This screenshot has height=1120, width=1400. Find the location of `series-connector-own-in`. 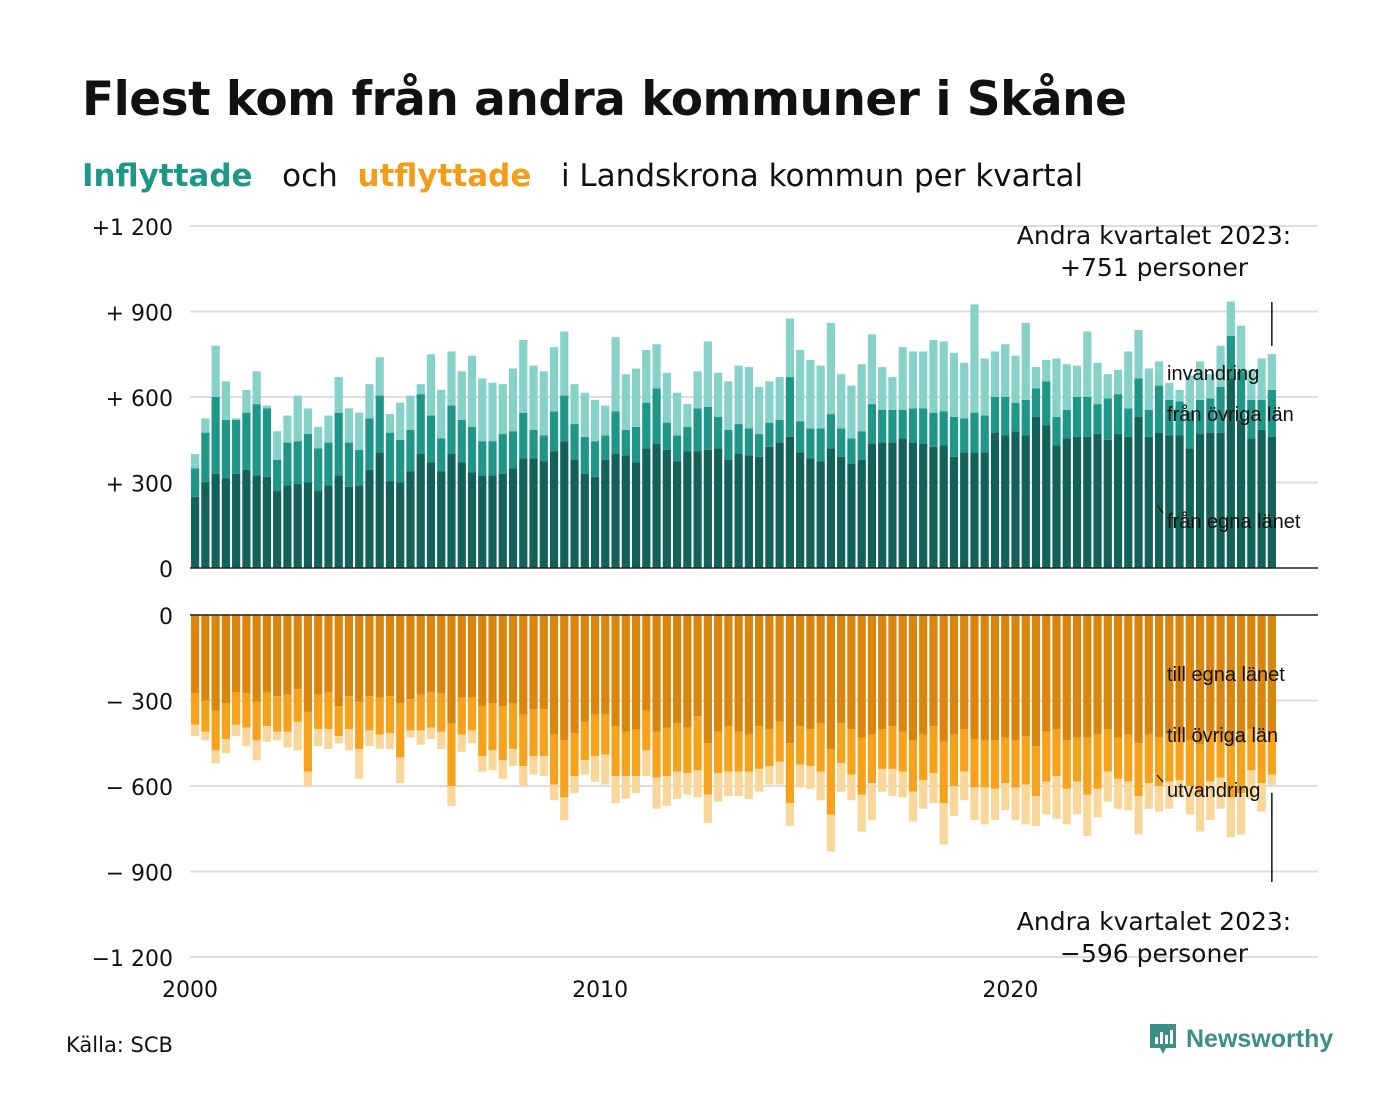

series-connector-own-in is located at coordinates (1160, 509).